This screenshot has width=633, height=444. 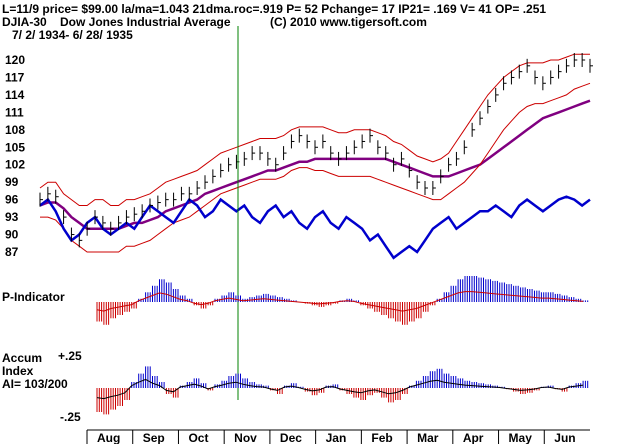 I want to click on a-hist-ma-line, so click(x=340, y=389).